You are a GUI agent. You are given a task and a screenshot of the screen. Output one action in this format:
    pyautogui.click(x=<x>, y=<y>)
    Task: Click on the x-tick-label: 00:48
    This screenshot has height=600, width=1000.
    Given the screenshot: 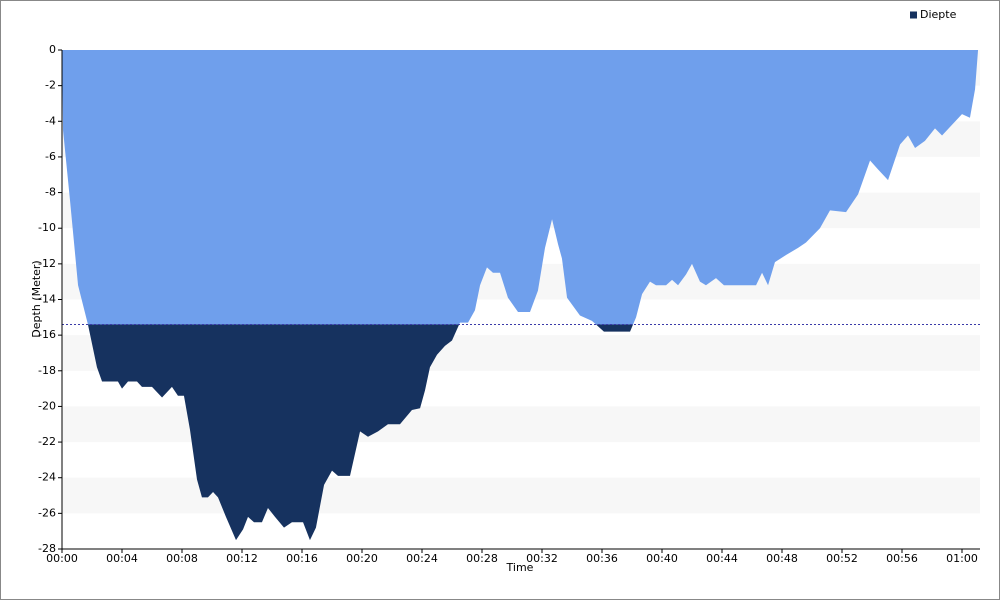 What is the action you would take?
    pyautogui.click(x=782, y=558)
    